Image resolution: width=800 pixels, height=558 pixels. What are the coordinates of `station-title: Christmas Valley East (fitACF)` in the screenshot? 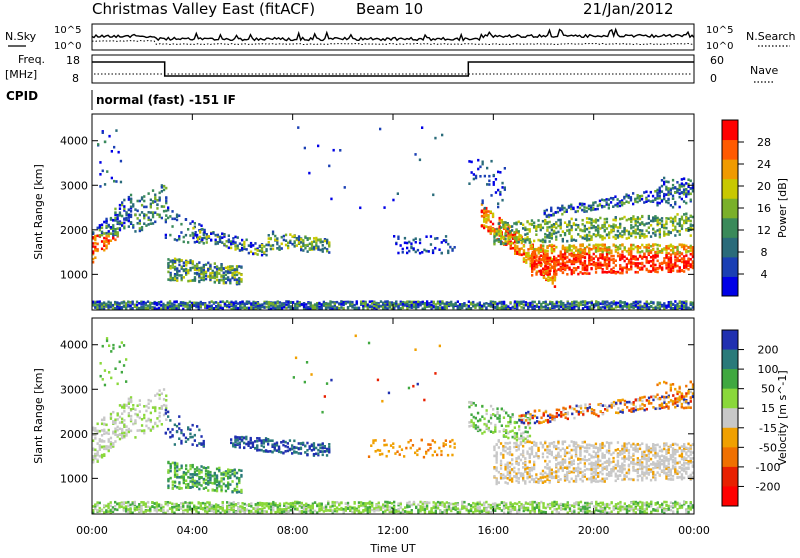 It's located at (203, 9).